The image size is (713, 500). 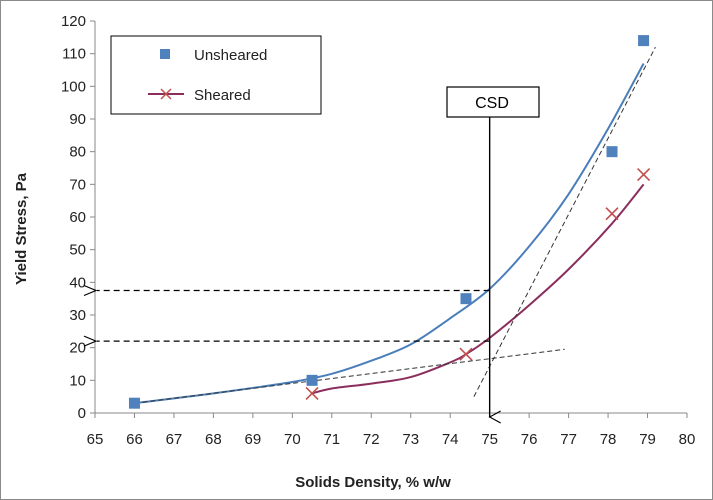 What do you see at coordinates (450, 439) in the screenshot?
I see `x-tick-label: 74` at bounding box center [450, 439].